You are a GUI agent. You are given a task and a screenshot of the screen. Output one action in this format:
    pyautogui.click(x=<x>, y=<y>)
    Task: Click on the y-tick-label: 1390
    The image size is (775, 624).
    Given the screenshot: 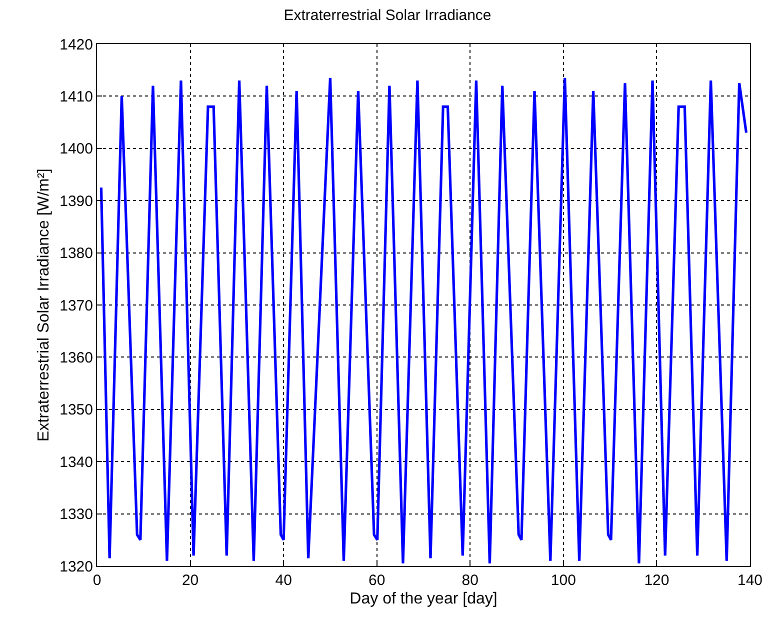 What is the action you would take?
    pyautogui.click(x=76, y=201)
    